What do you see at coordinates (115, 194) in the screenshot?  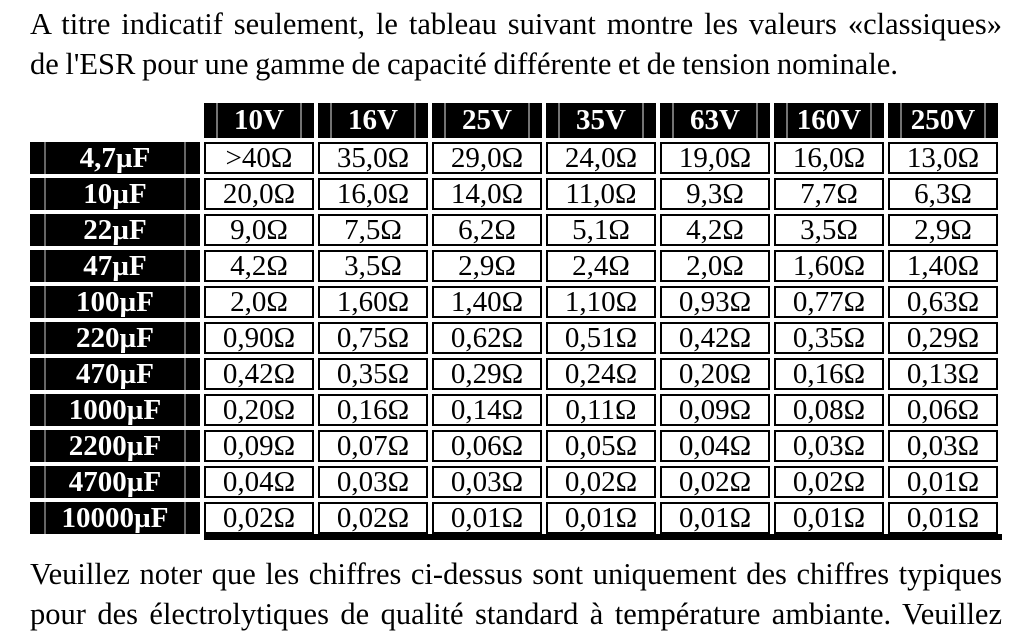 I see `row-header-10µf: 10µF` at bounding box center [115, 194].